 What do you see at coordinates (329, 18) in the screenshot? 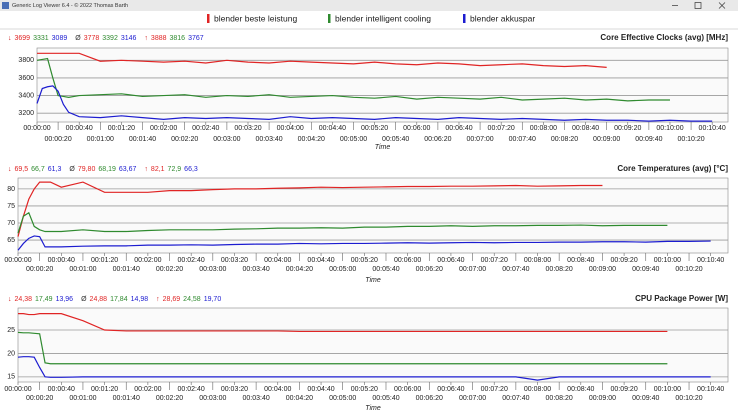
I see `legend-swatch` at bounding box center [329, 18].